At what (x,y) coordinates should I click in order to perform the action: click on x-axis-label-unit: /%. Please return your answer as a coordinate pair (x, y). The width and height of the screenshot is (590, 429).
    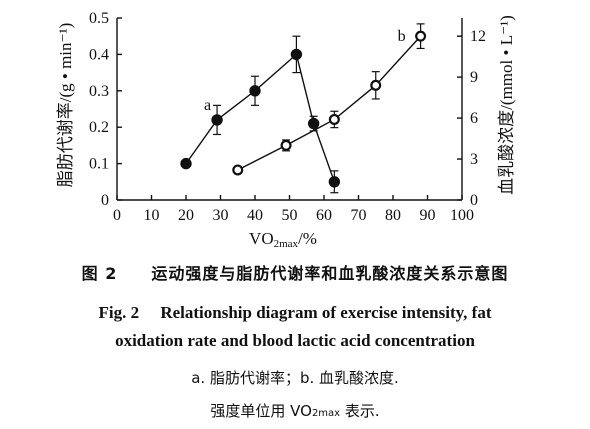
    Looking at the image, I should click on (307, 238).